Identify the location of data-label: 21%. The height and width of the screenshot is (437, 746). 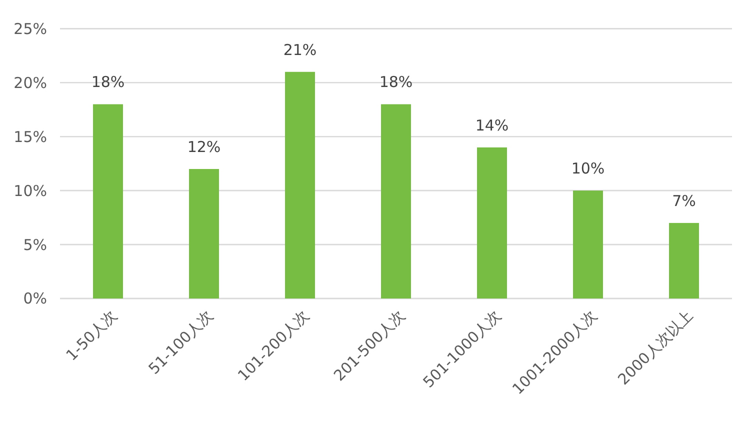
(300, 49).